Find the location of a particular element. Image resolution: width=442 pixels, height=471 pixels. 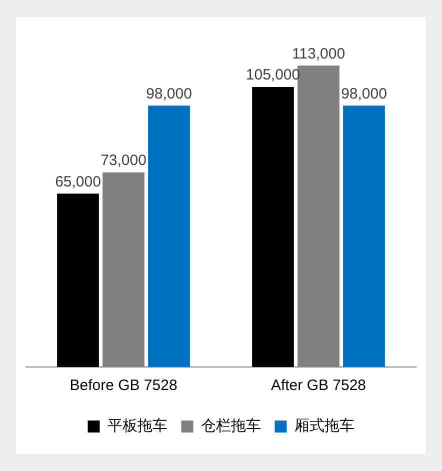

legend-label: 平板拖车 is located at coordinates (137, 425).